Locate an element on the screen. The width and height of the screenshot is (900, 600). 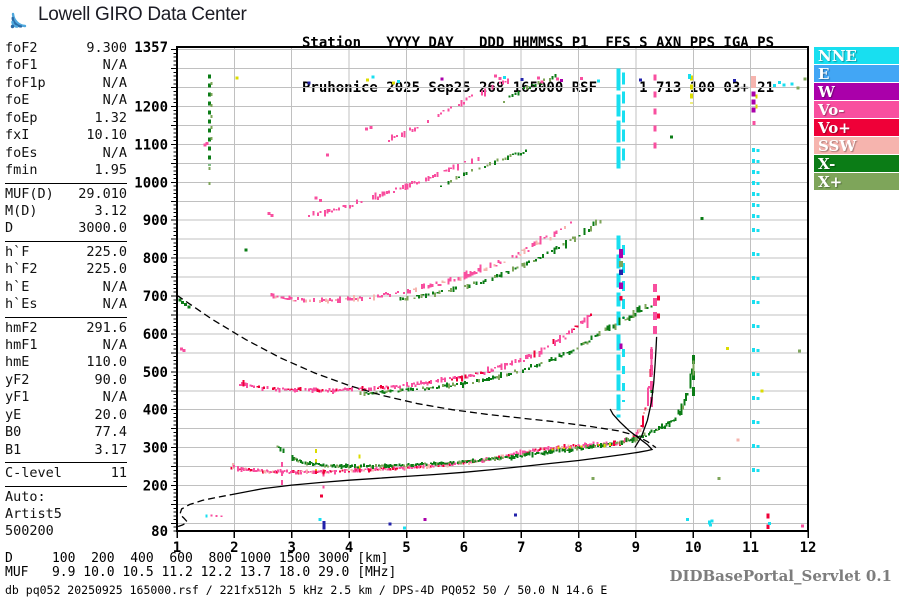
svg-text: 12 is located at coordinates (808, 548).